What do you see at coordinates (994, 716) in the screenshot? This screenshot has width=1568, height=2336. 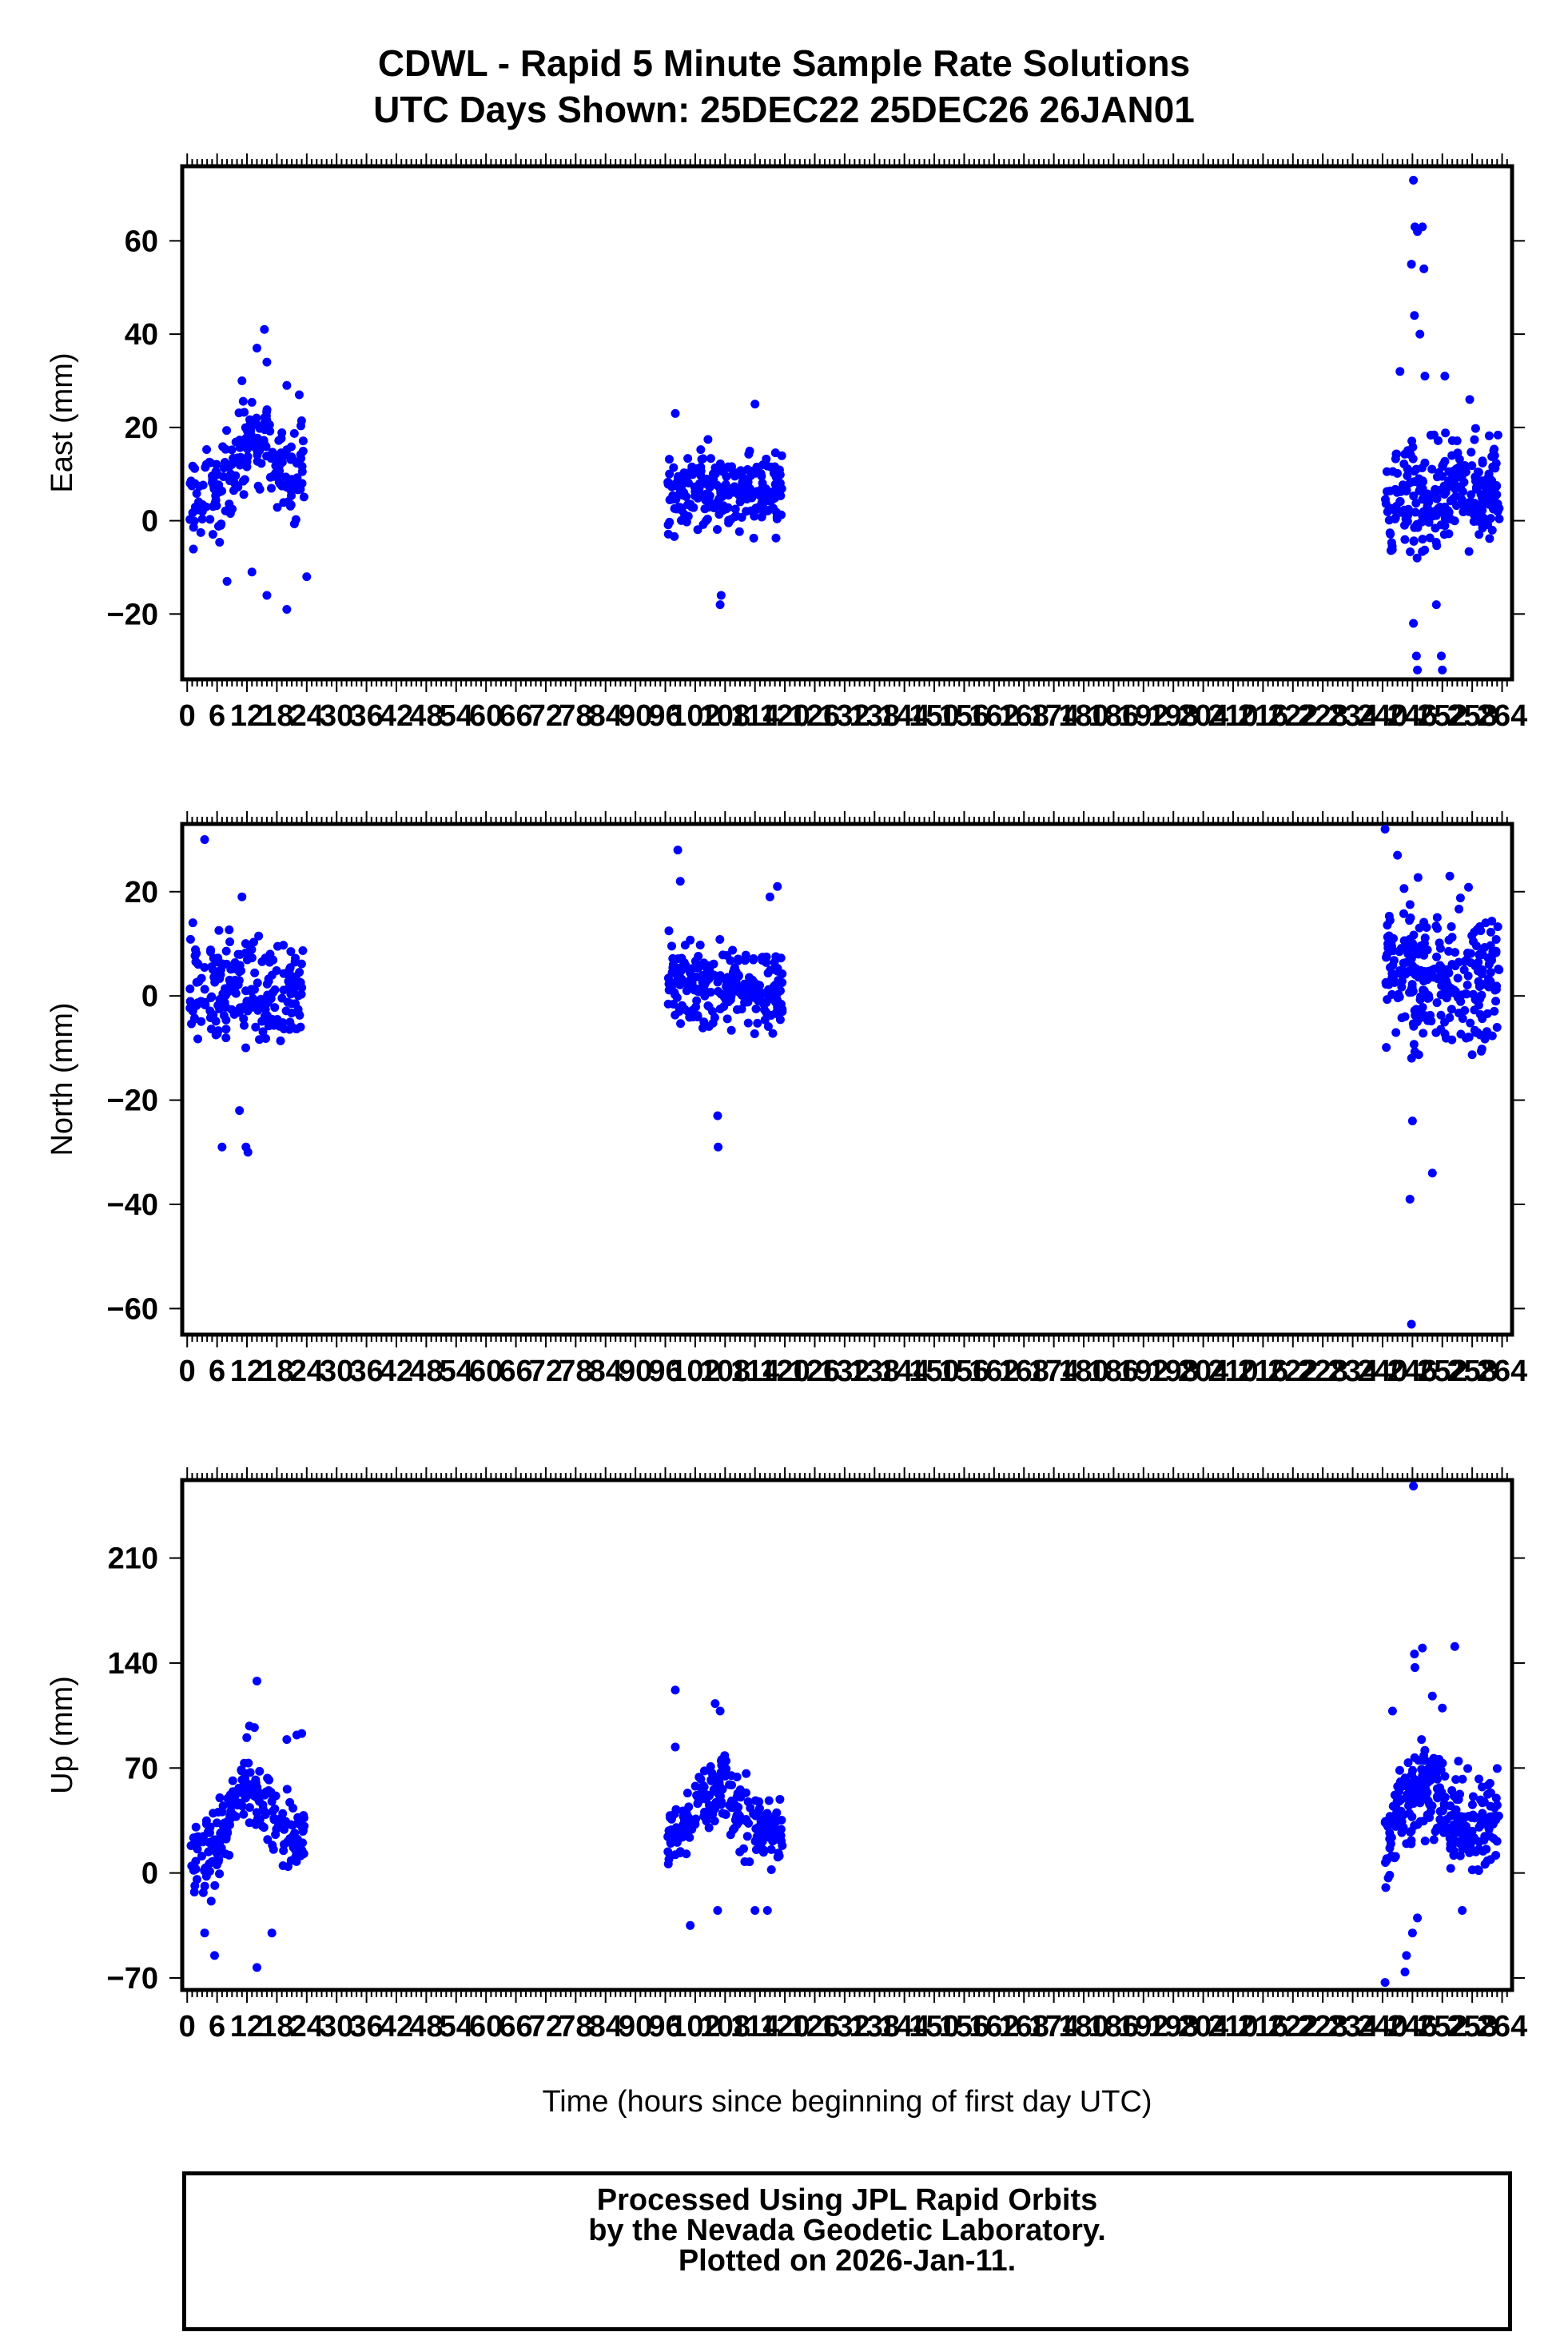 I see `x-tick-label: 162` at bounding box center [994, 716].